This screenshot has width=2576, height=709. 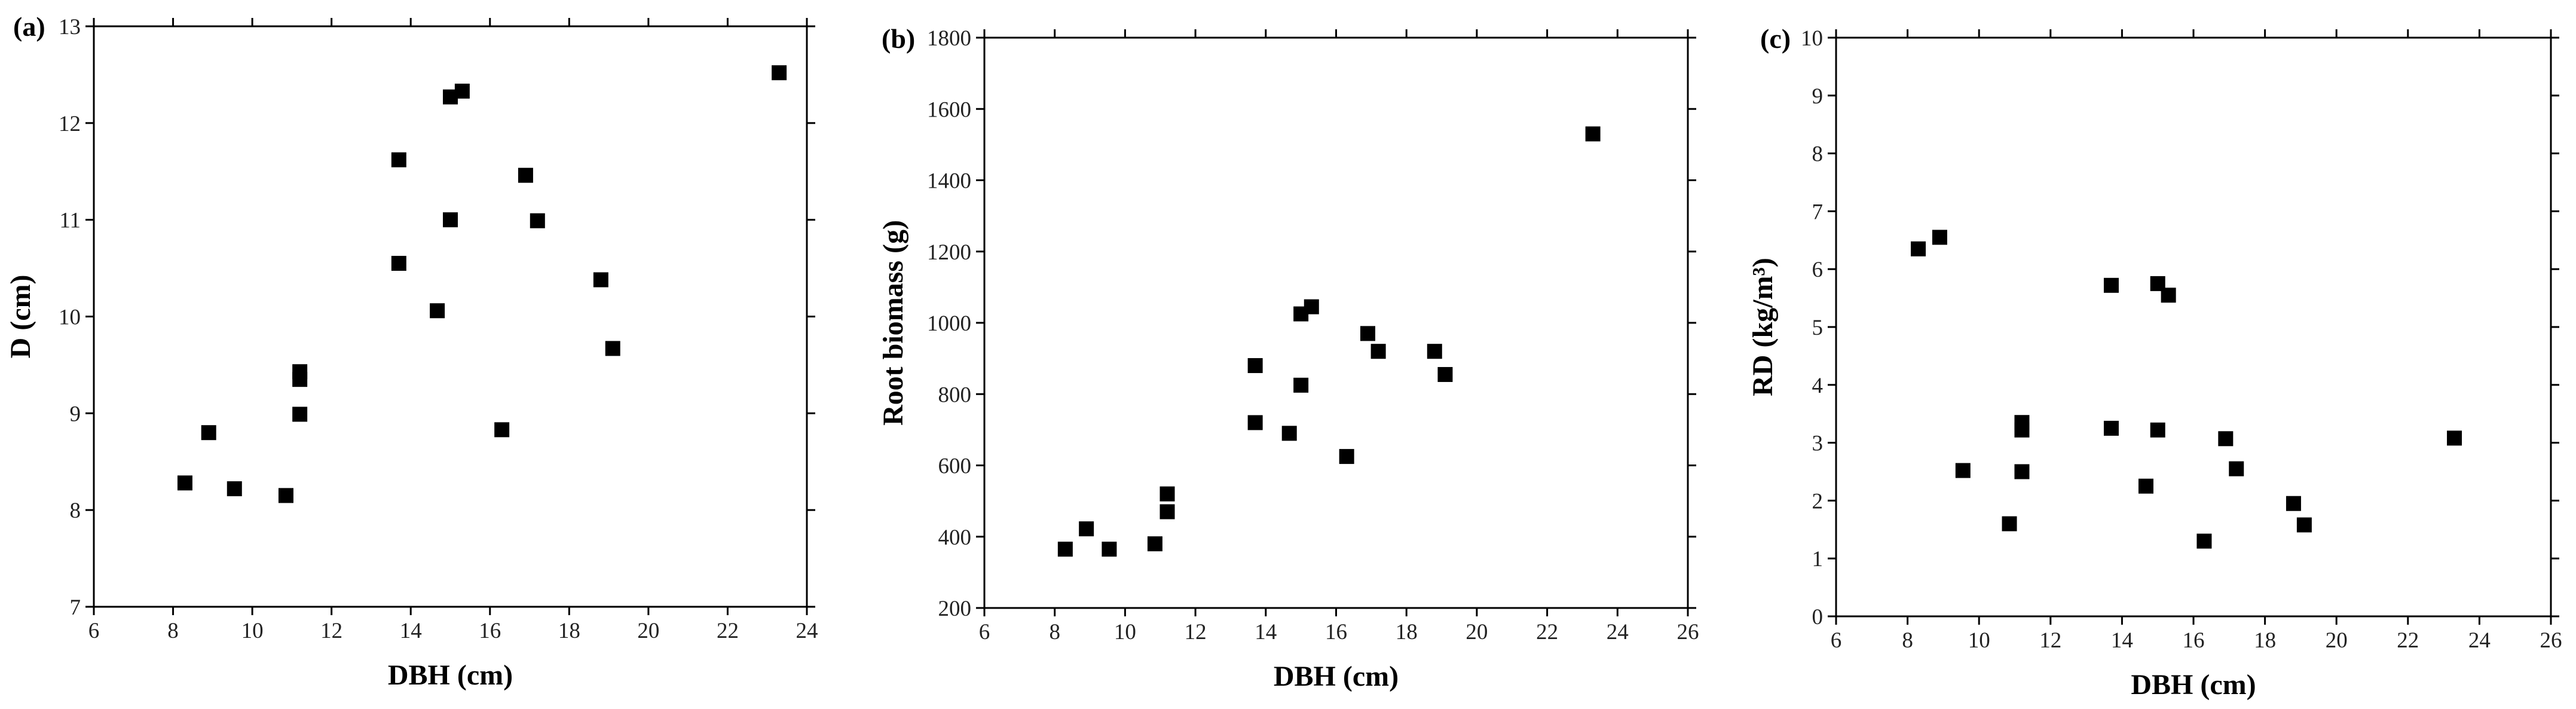 I want to click on y-tick-label: 2, so click(x=1818, y=501).